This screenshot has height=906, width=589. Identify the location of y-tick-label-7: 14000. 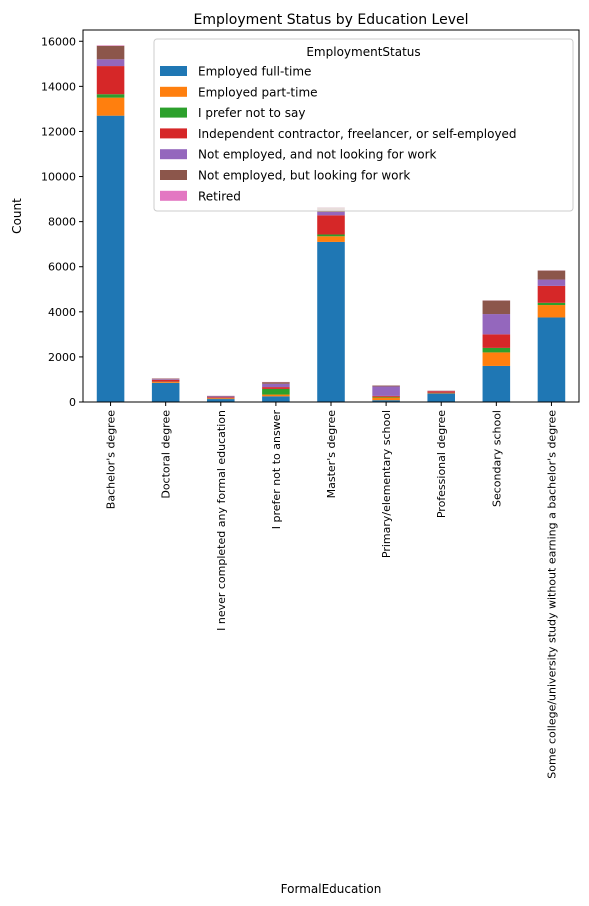
(58, 86).